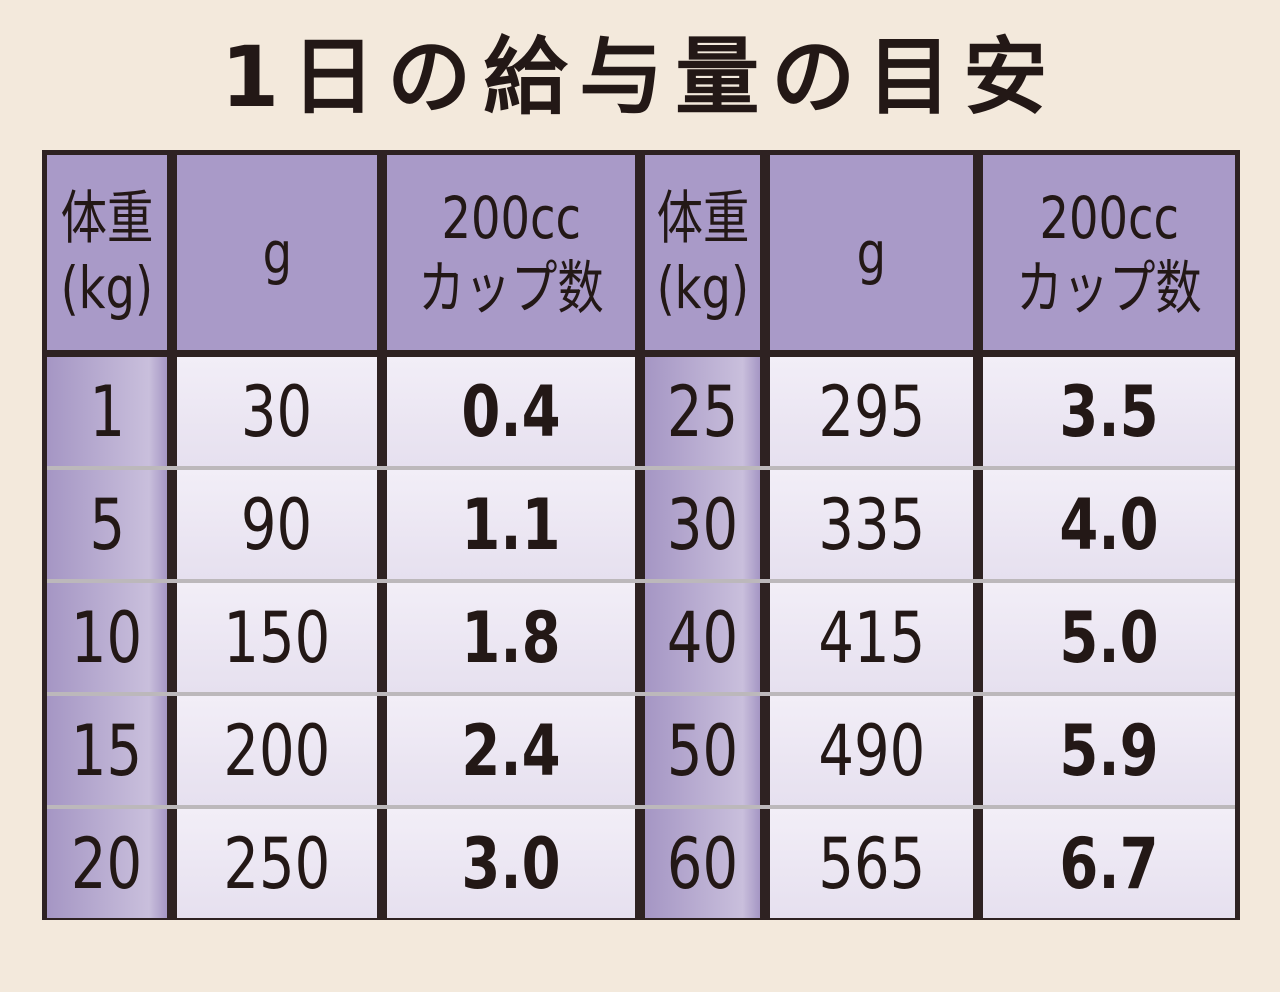 The height and width of the screenshot is (992, 1280). I want to click on value-cell: 295, so click(871, 411).